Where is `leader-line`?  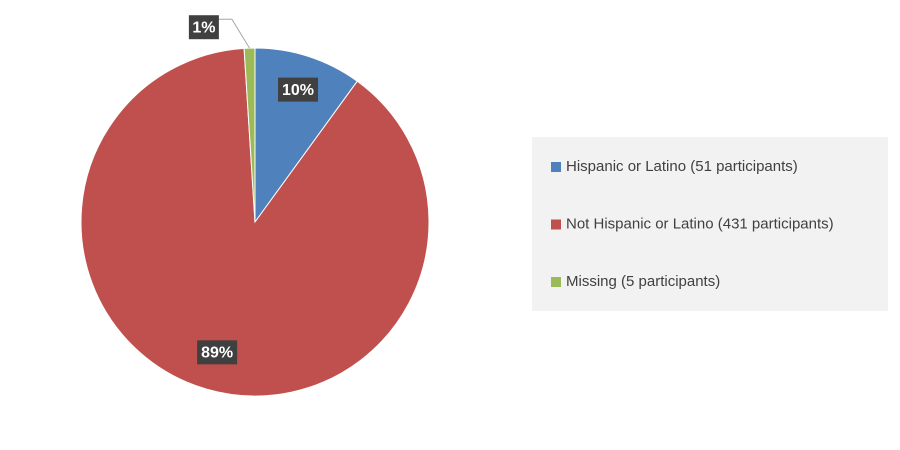
leader-line is located at coordinates (234, 33).